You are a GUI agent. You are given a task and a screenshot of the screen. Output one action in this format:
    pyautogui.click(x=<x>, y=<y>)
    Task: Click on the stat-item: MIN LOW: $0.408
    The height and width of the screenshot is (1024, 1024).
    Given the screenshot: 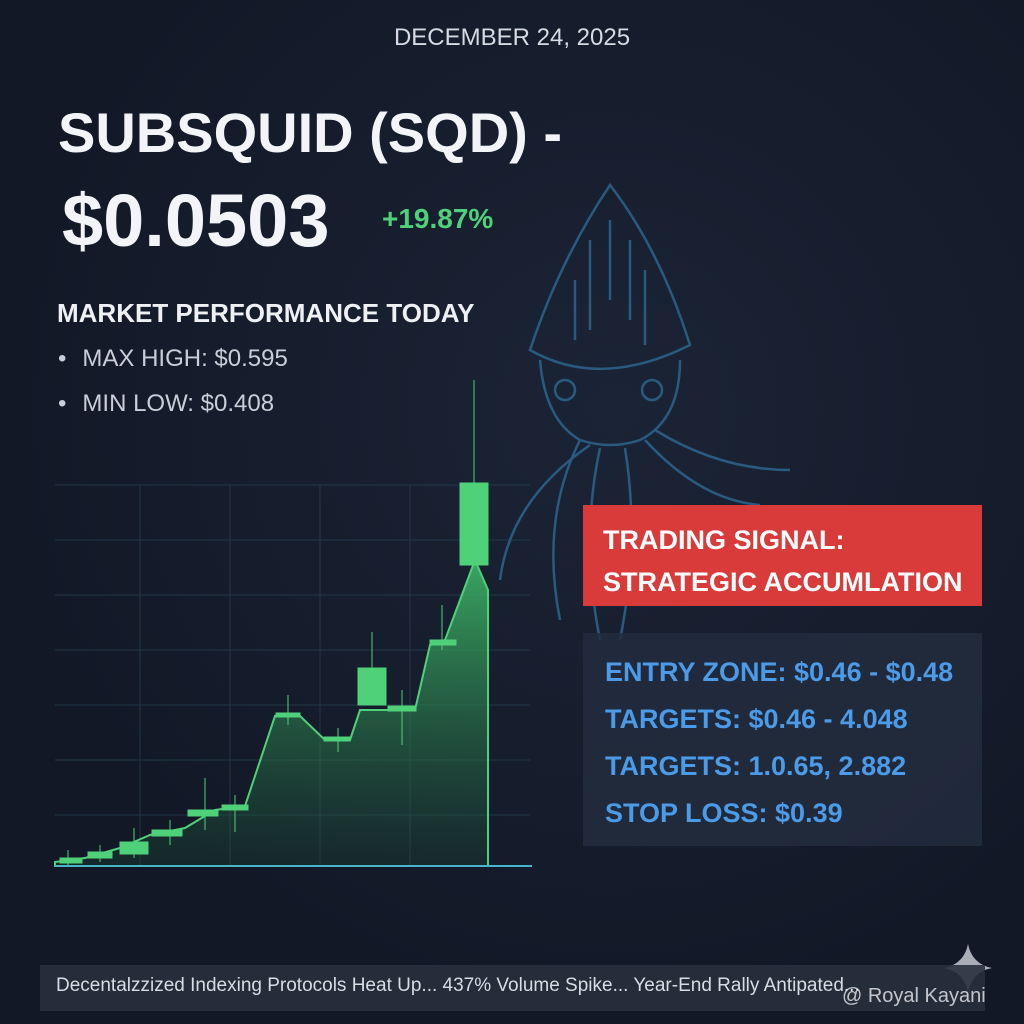 What is the action you would take?
    pyautogui.click(x=166, y=404)
    